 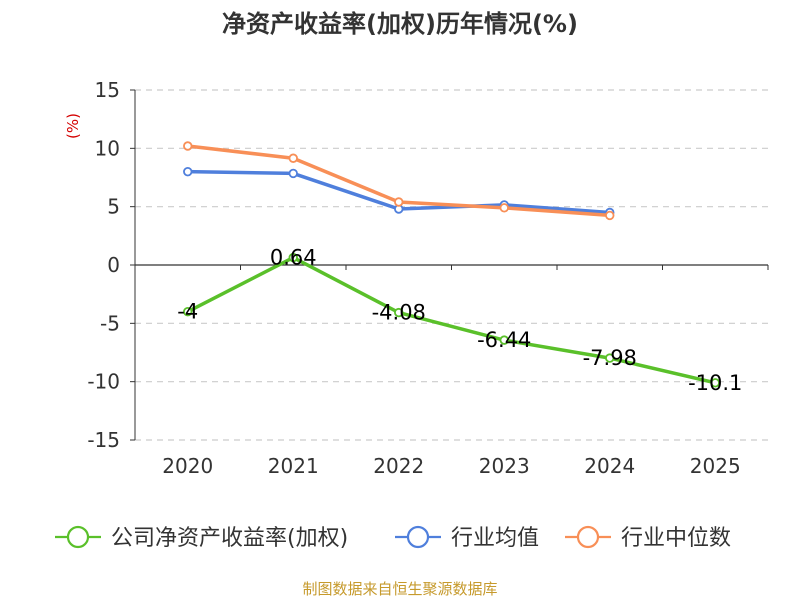 I want to click on y-tick-label: -5, so click(x=110, y=323).